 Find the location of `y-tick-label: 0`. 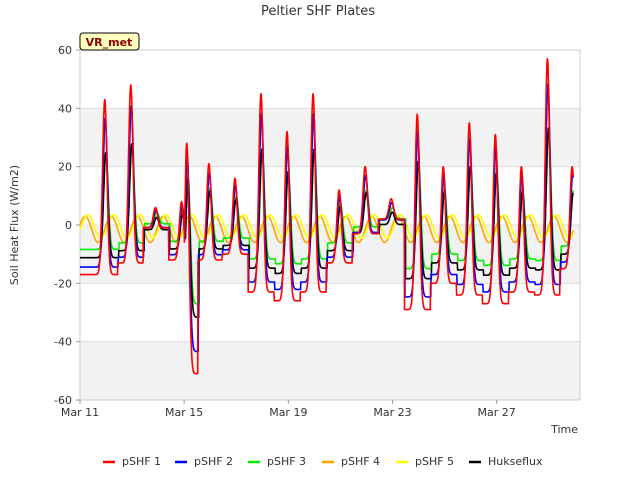

y-tick-label: 0 is located at coordinates (68, 225).